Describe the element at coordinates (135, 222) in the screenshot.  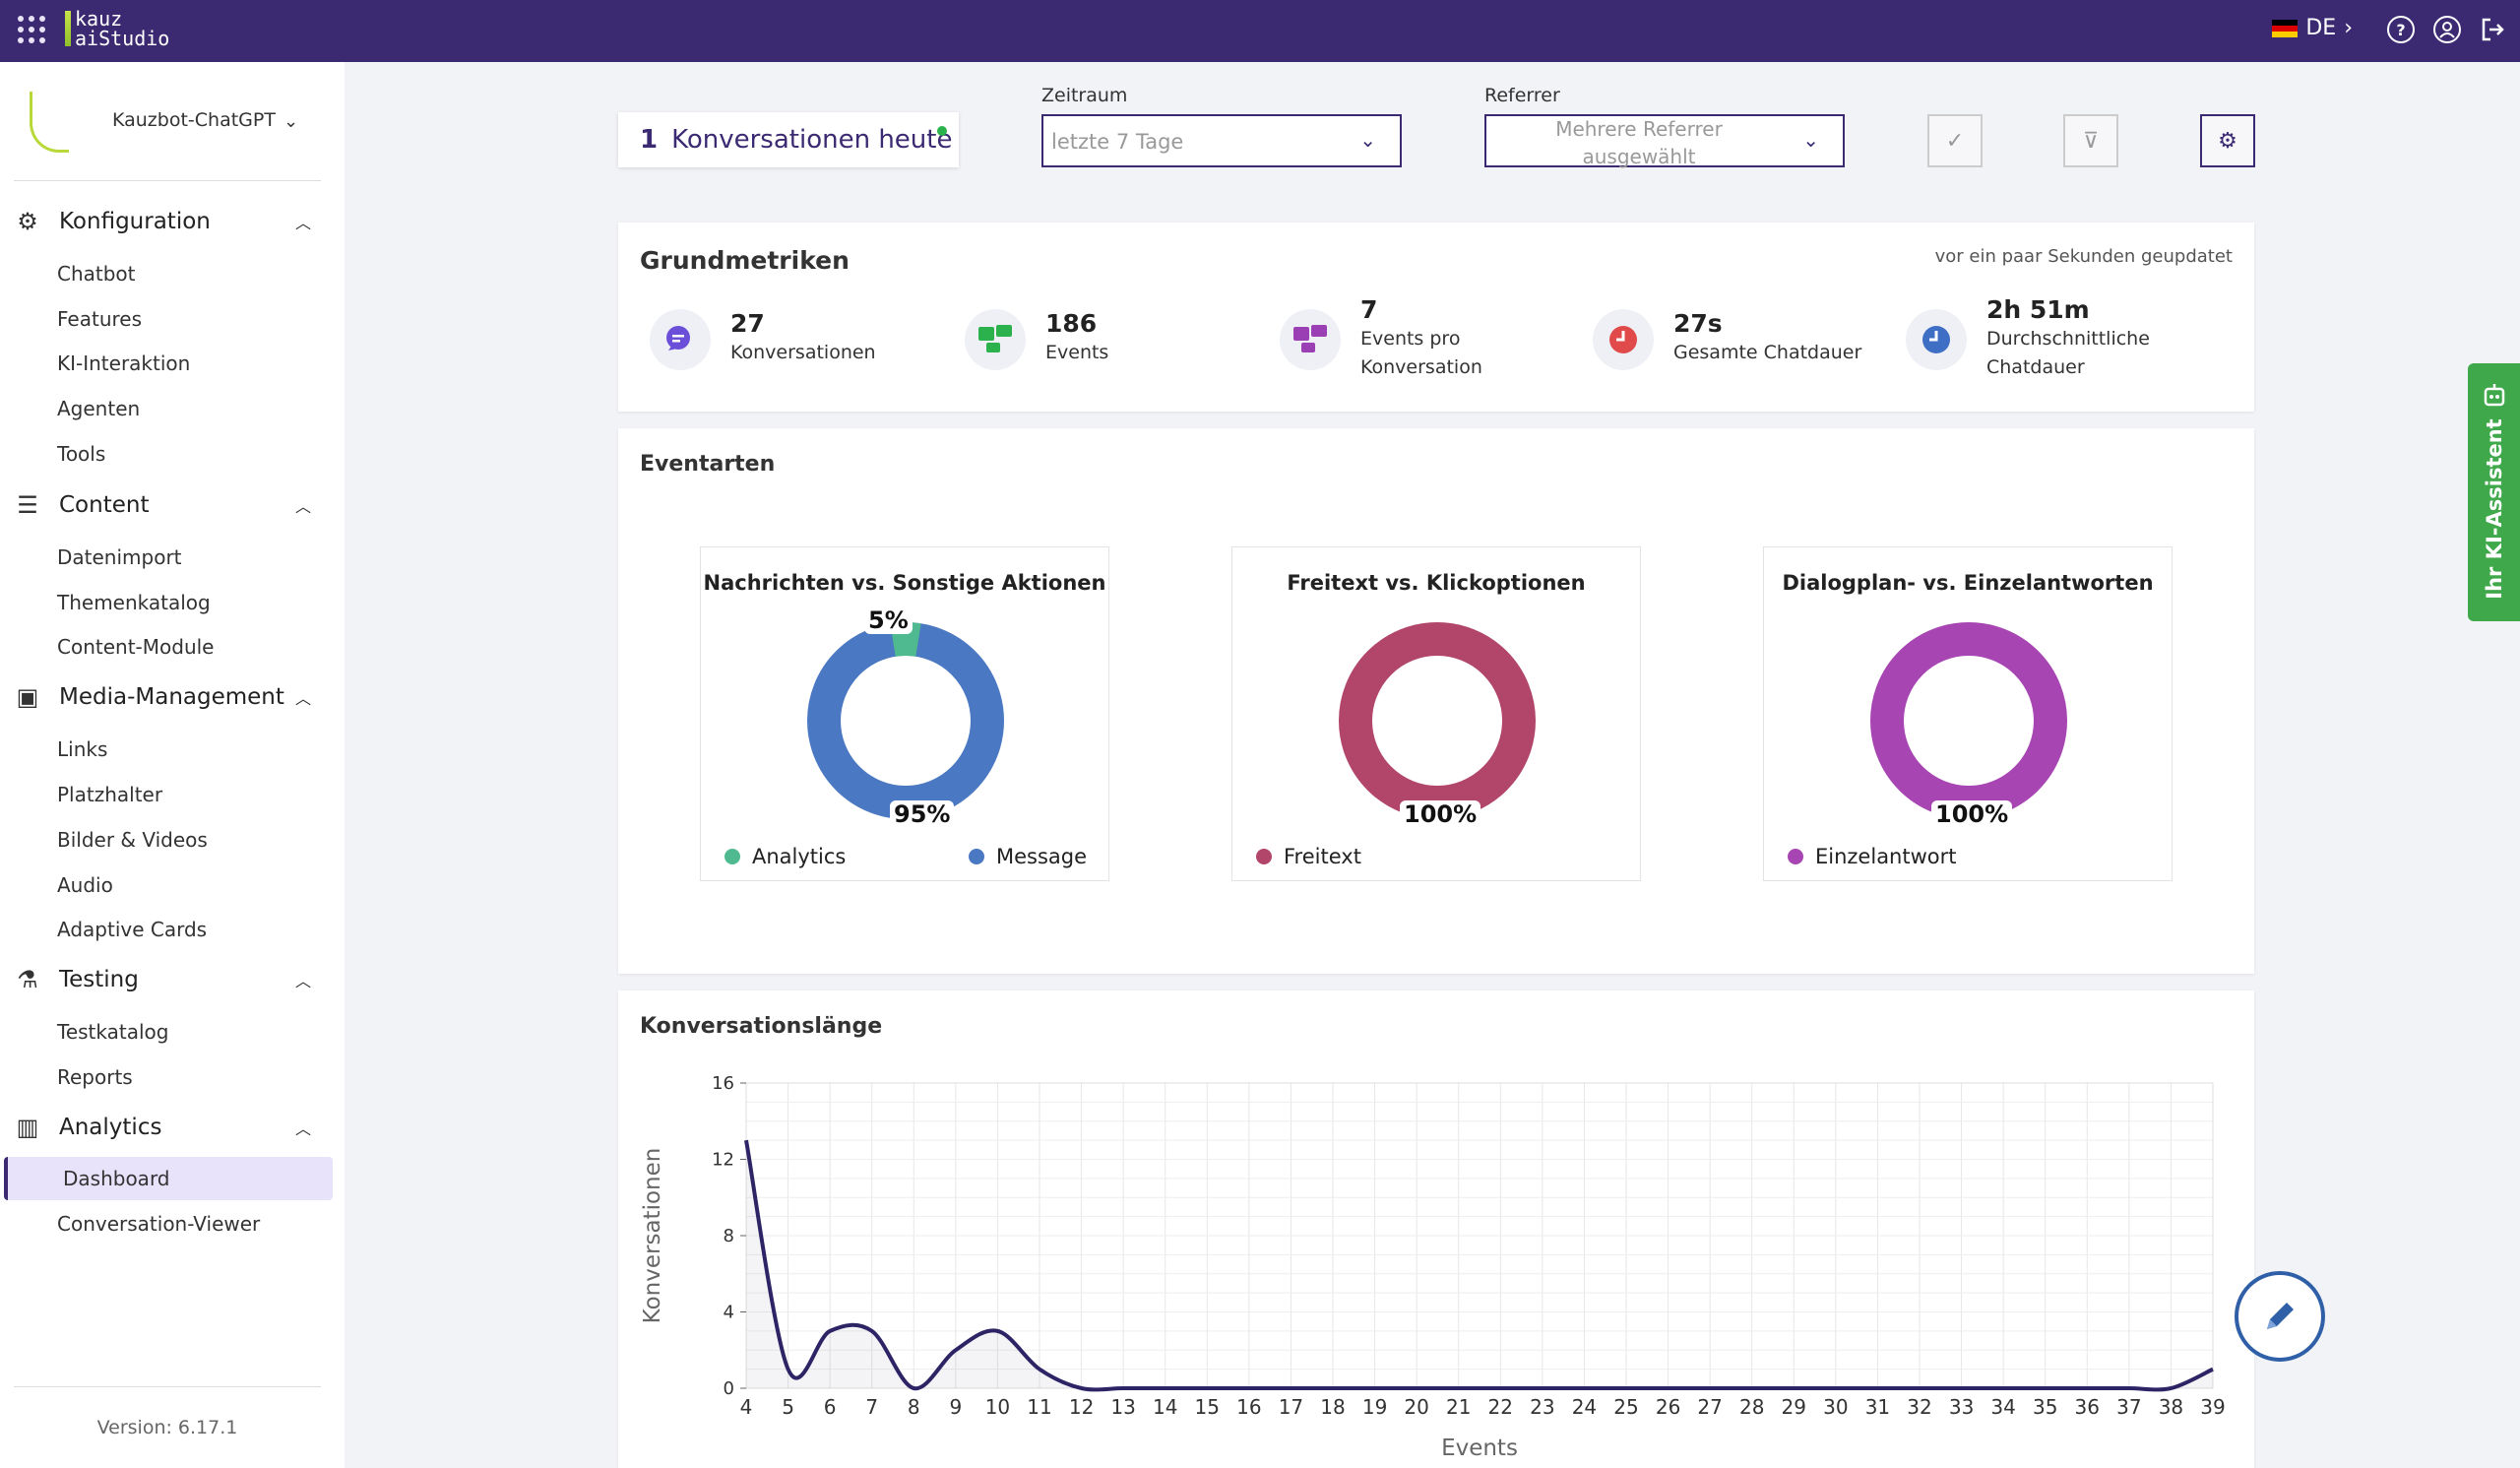
I see `sidebar-section-label: Konfiguration` at that location.